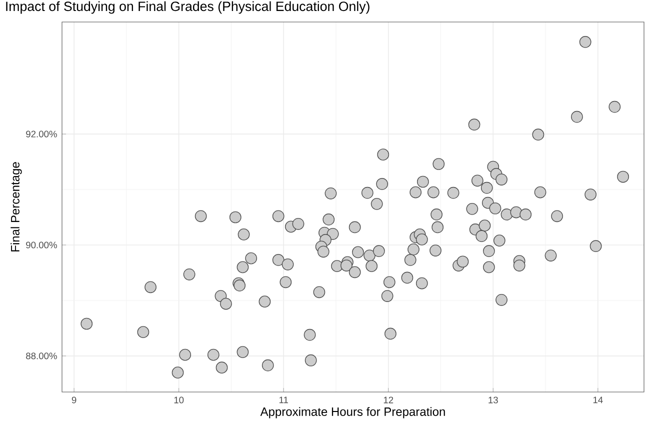 The width and height of the screenshot is (647, 421). I want to click on y-axis-title: Final Percentage, so click(16, 207).